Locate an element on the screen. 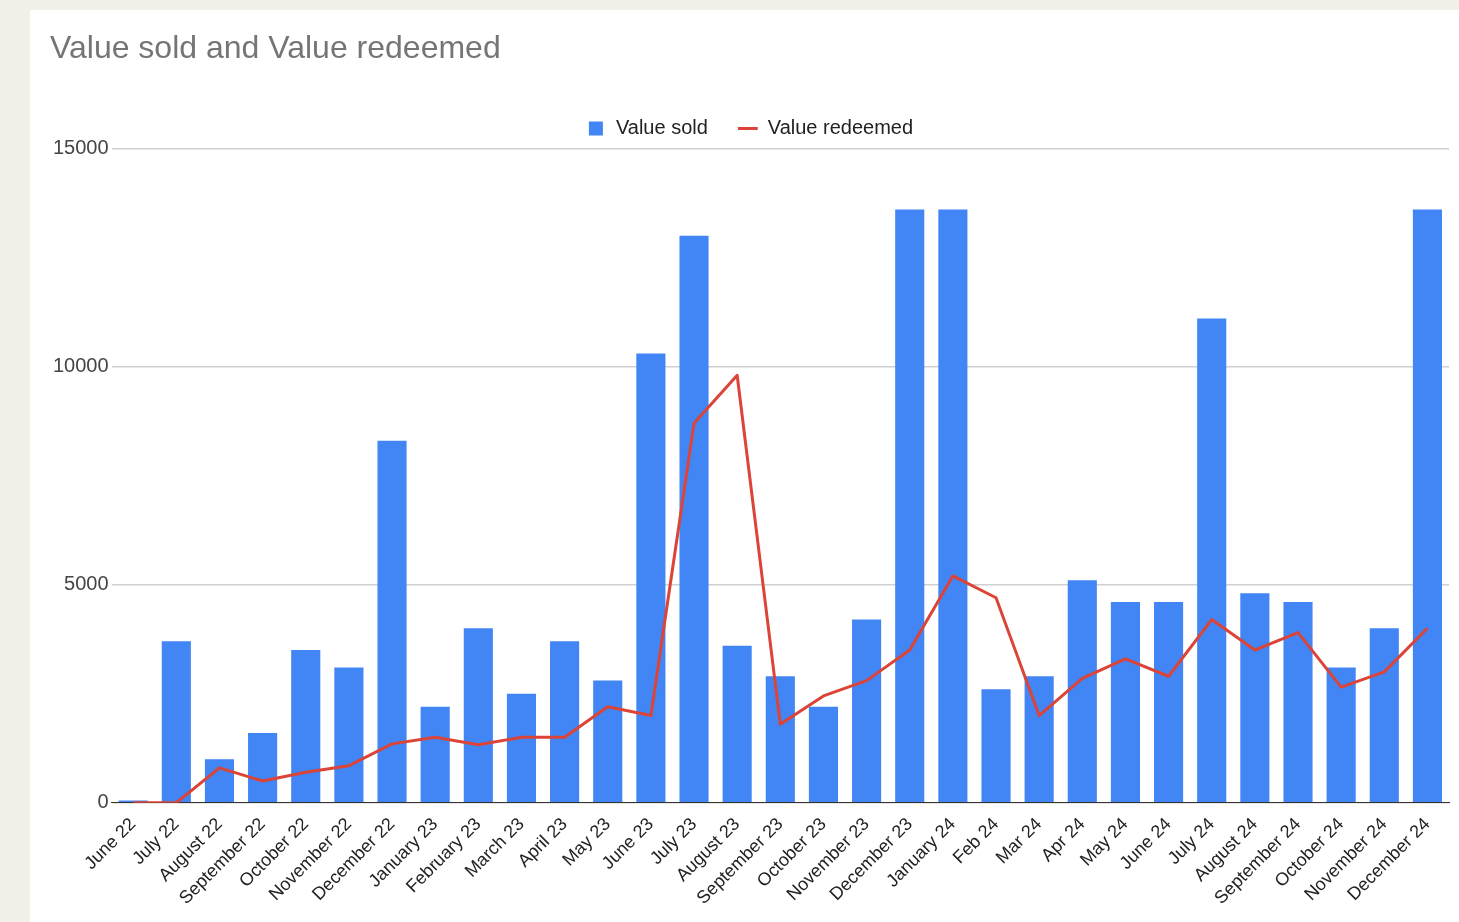  y-tick-label: 15000 is located at coordinates (80, 146).